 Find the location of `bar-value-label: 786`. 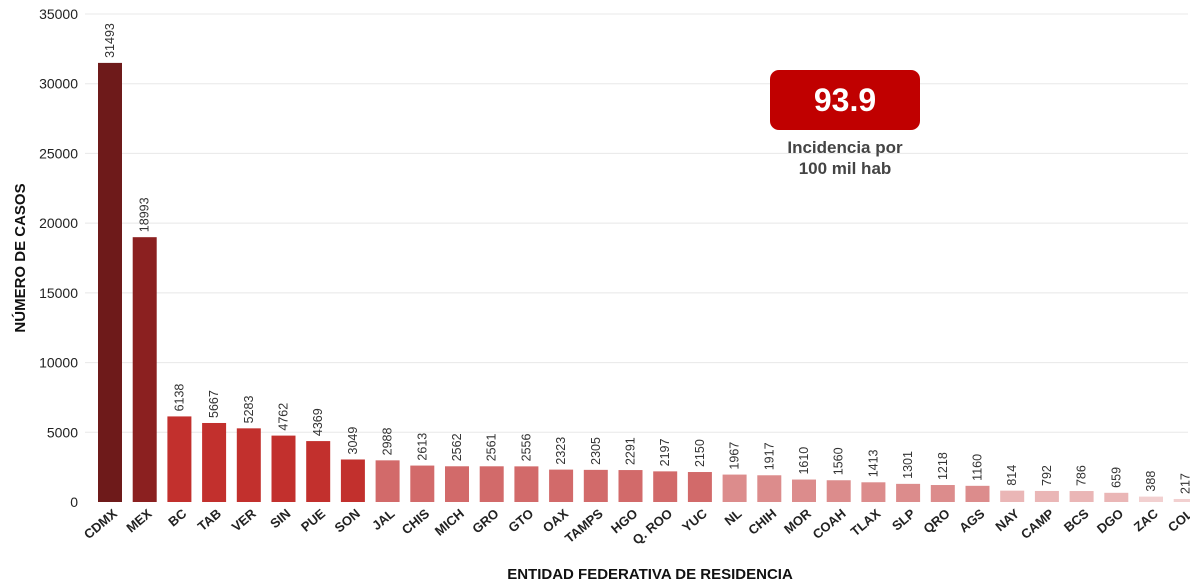

bar-value-label: 786 is located at coordinates (1082, 475).